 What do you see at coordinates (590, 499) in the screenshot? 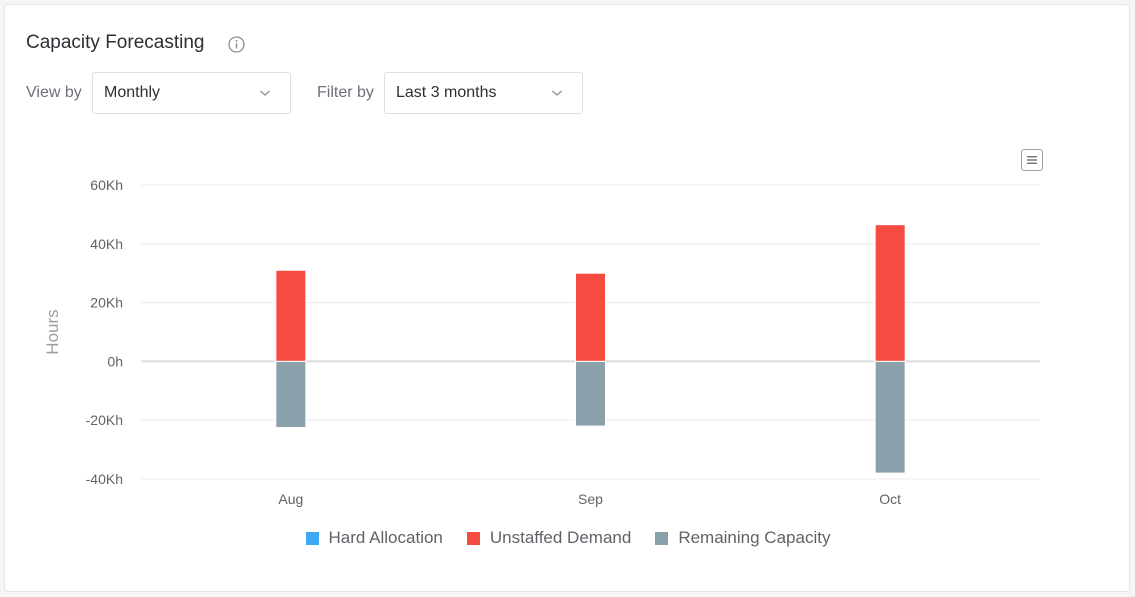
I see `x-tick-label: Sep` at bounding box center [590, 499].